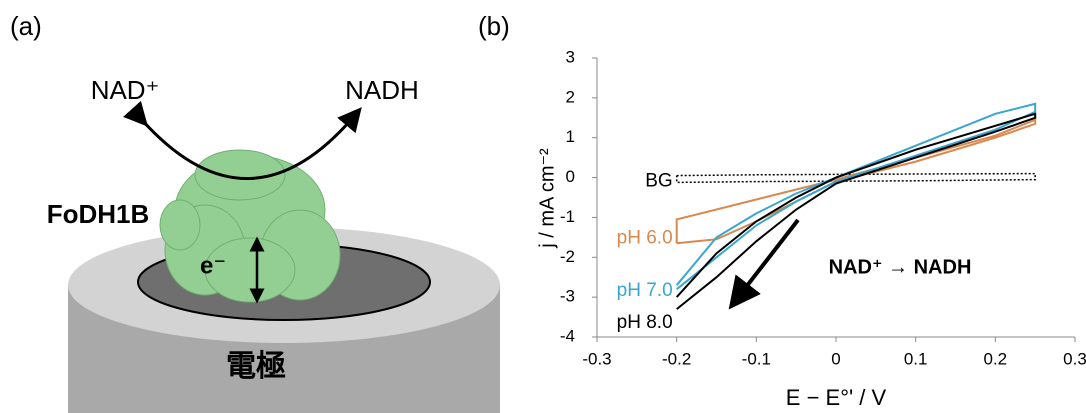 This screenshot has width=1086, height=413. Describe the element at coordinates (256, 366) in the screenshot. I see `electrode-label: 電極` at that location.